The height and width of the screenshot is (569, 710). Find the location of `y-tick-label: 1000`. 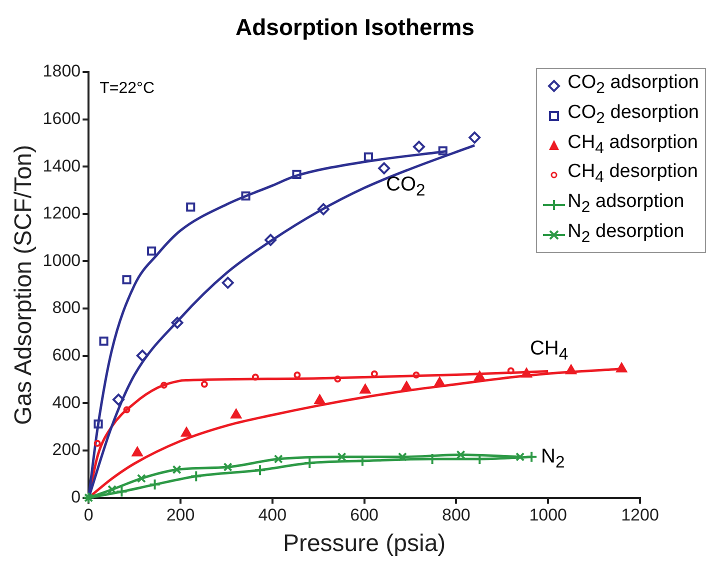

y-tick-label: 1000 is located at coordinates (61, 260).